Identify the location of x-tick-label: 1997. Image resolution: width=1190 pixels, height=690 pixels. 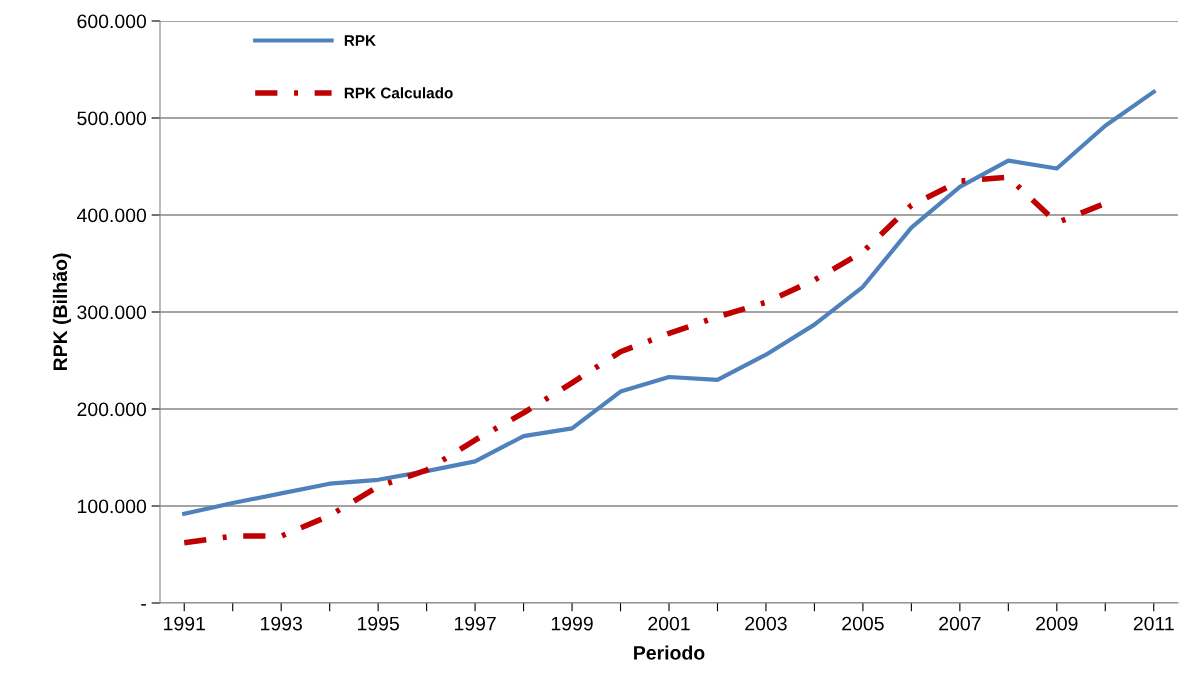
(475, 623).